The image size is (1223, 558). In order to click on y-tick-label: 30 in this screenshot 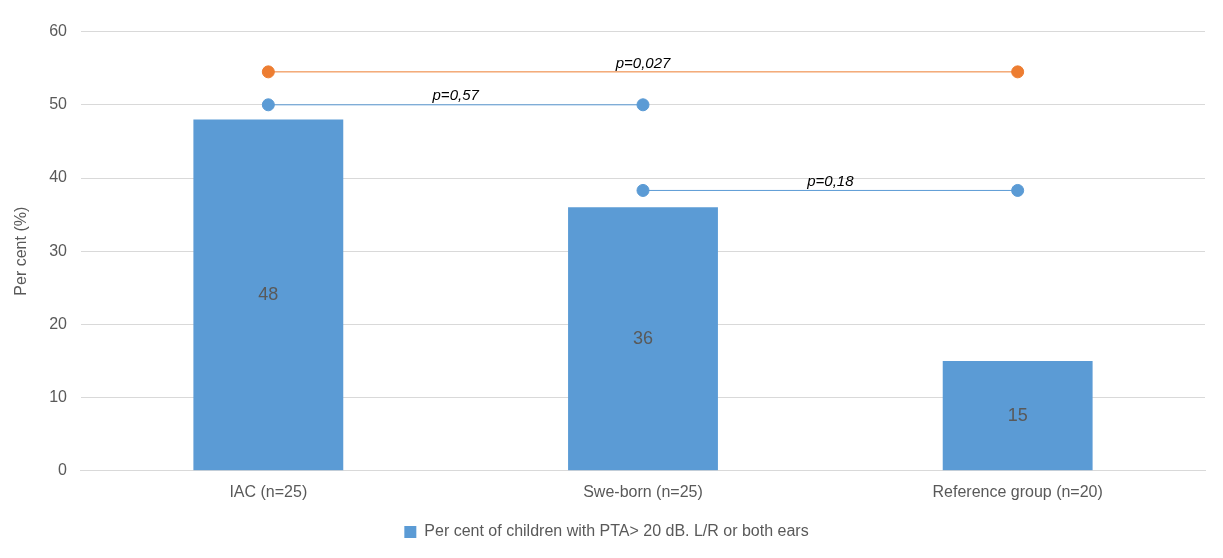, I will do `click(58, 250)`.